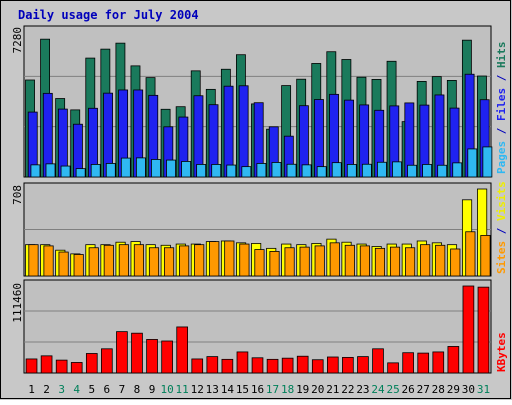 The height and width of the screenshot is (405, 512). Describe the element at coordinates (76, 389) in the screenshot. I see `day-label: 4` at that location.